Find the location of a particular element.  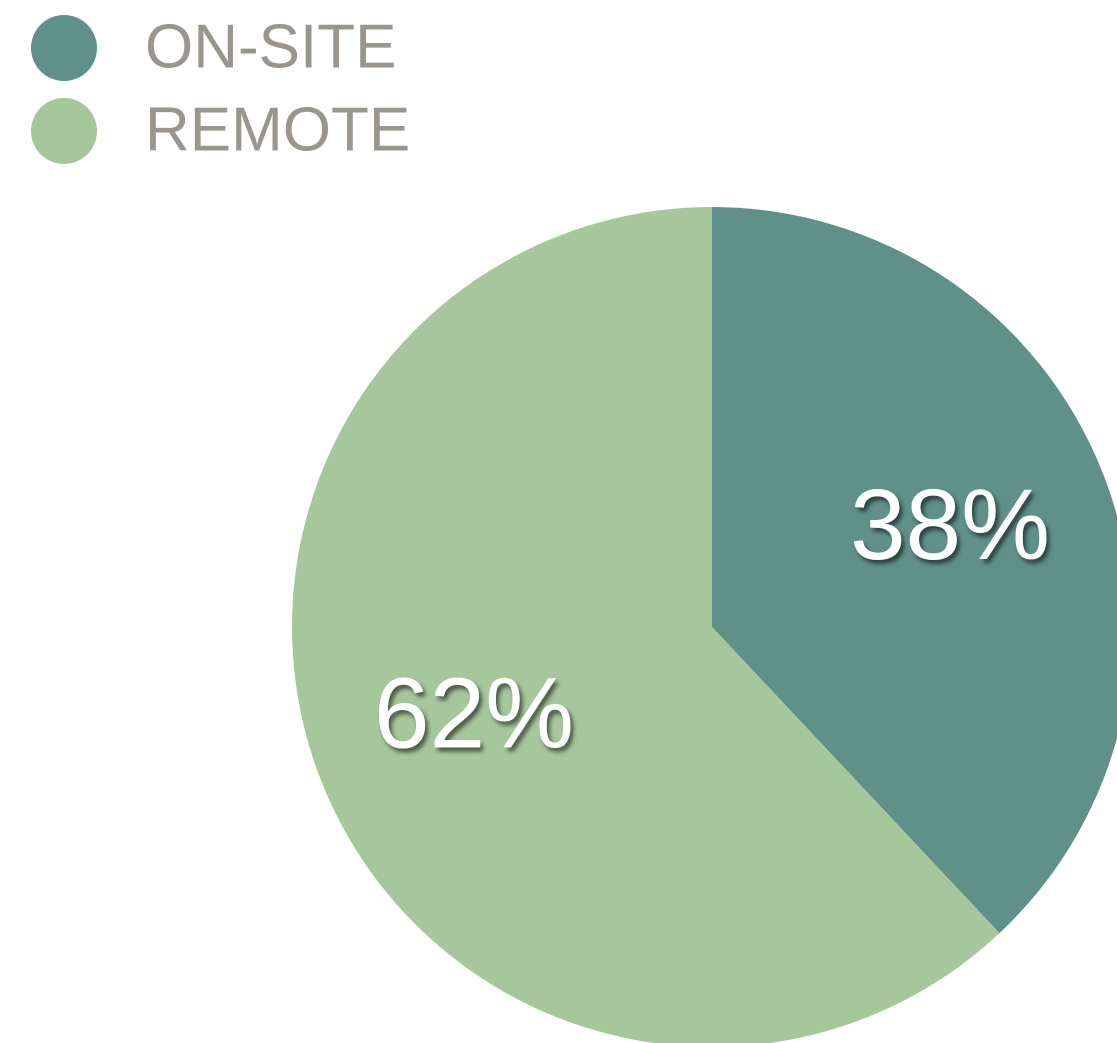

value-label: 38% is located at coordinates (950, 525).